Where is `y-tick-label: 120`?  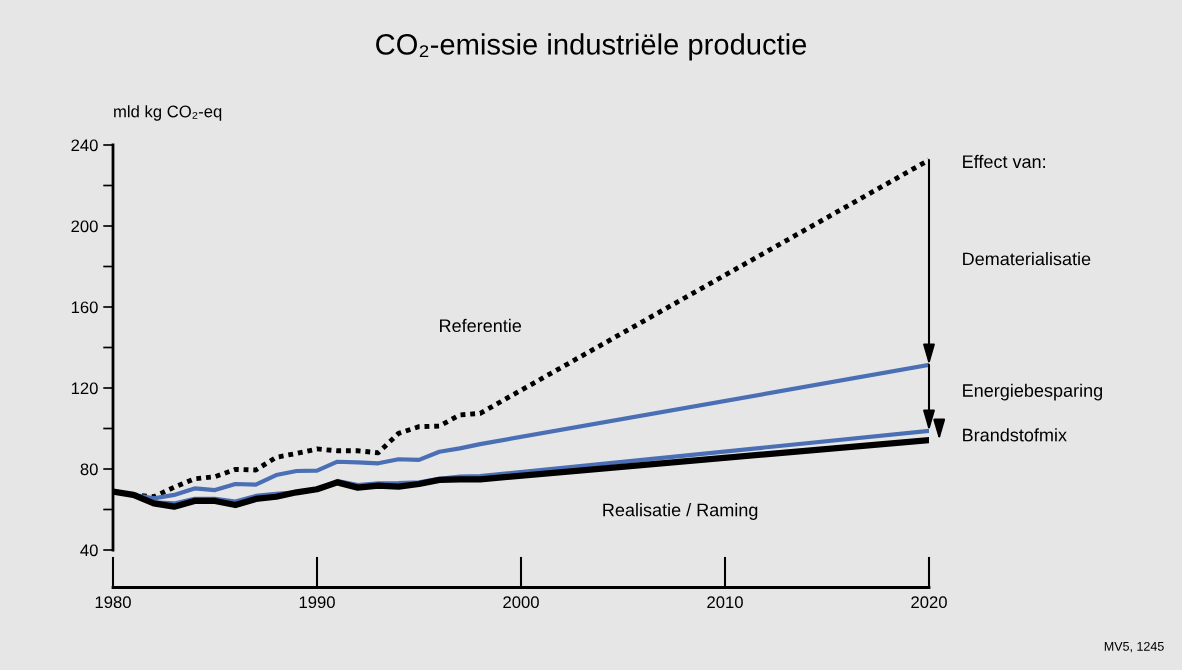
y-tick-label: 120 is located at coordinates (84, 388).